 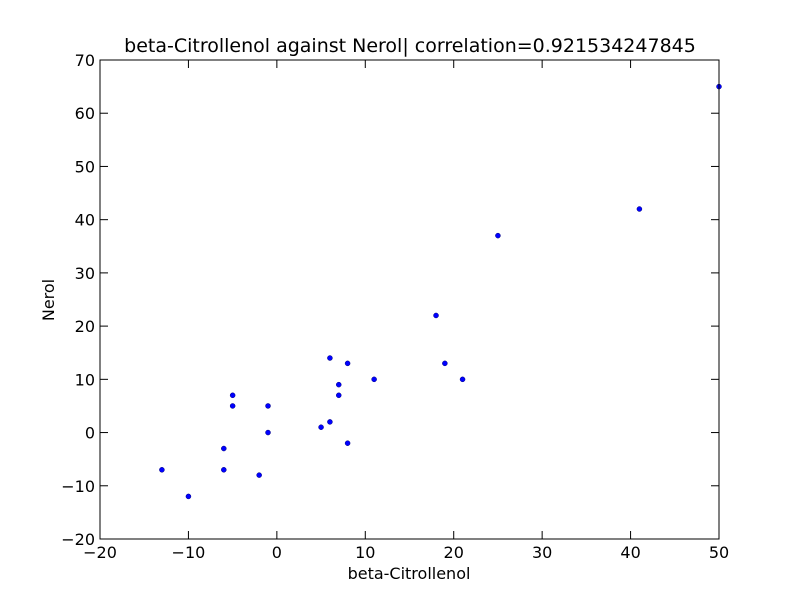 What do you see at coordinates (85, 220) in the screenshot?
I see `y-tick-label: 40` at bounding box center [85, 220].